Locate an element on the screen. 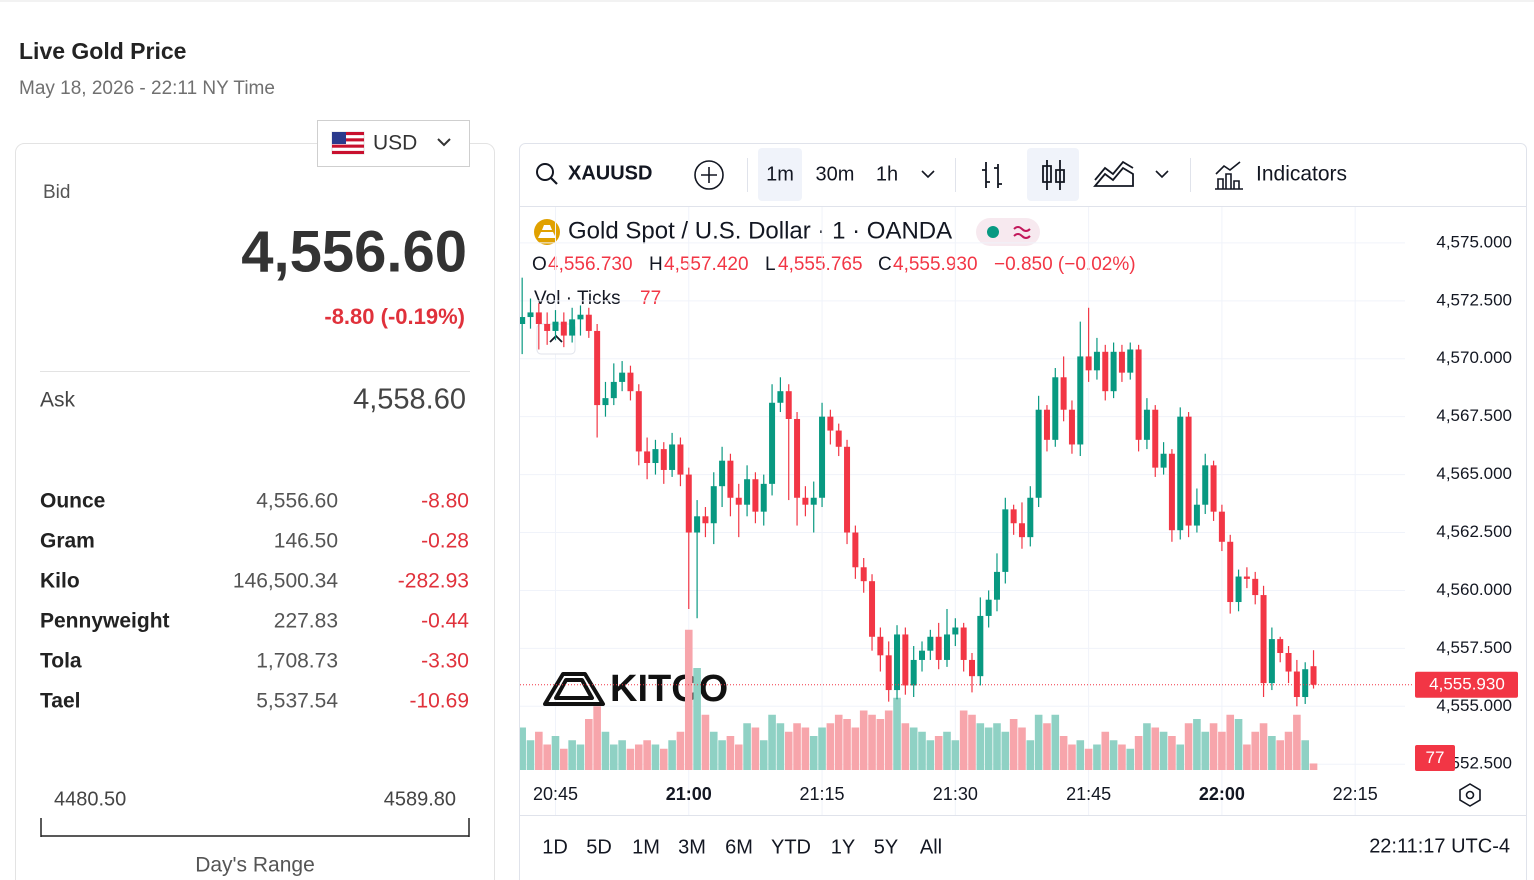 The width and height of the screenshot is (1534, 880). watermark-text: KITCO is located at coordinates (669, 689).